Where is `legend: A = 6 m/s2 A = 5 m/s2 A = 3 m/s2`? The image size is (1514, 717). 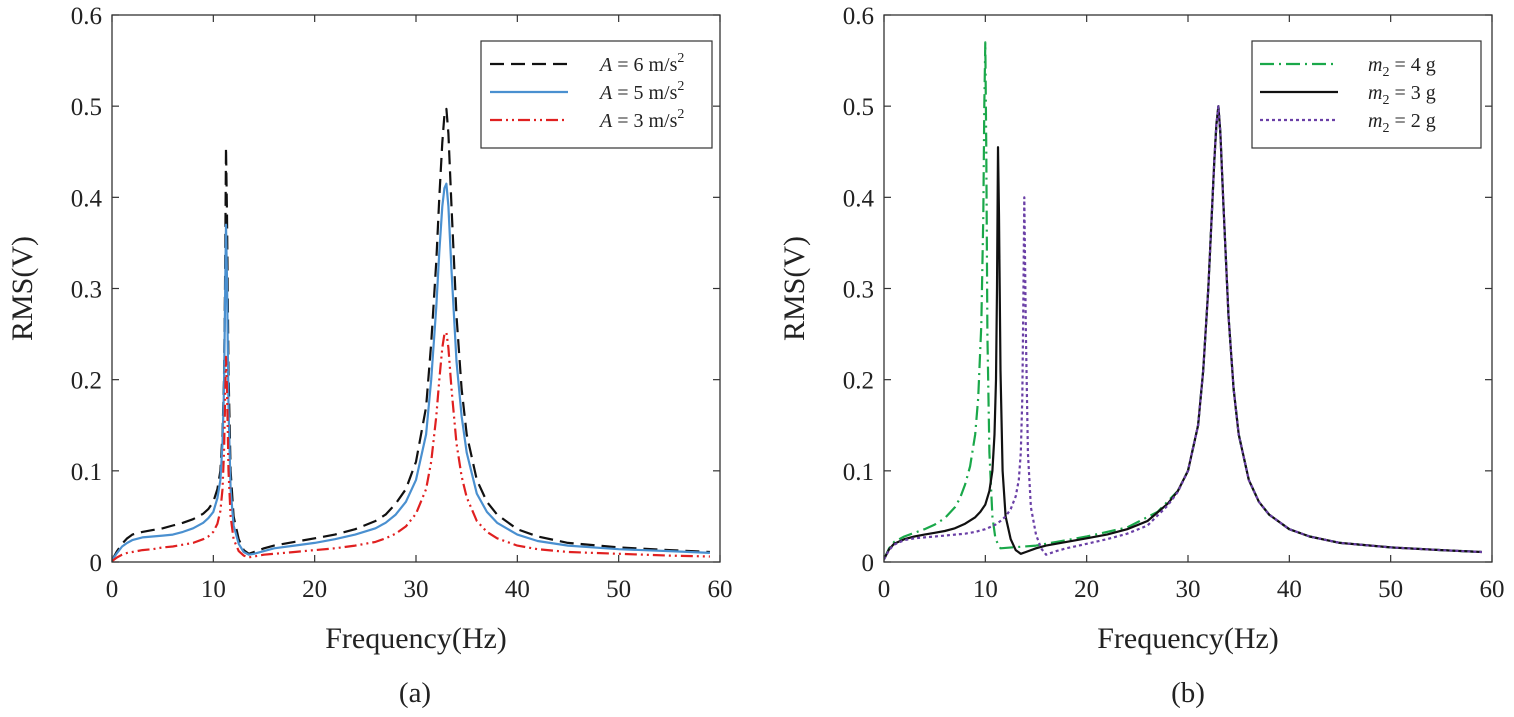
legend: A = 6 m/s2 A = 5 m/s2 A = 3 m/s2 is located at coordinates (596, 94).